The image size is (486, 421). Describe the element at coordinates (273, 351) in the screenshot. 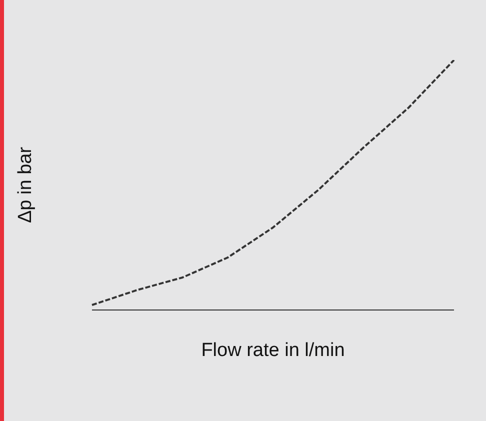

I see `x-axis-title: Flow rate in l/min` at that location.